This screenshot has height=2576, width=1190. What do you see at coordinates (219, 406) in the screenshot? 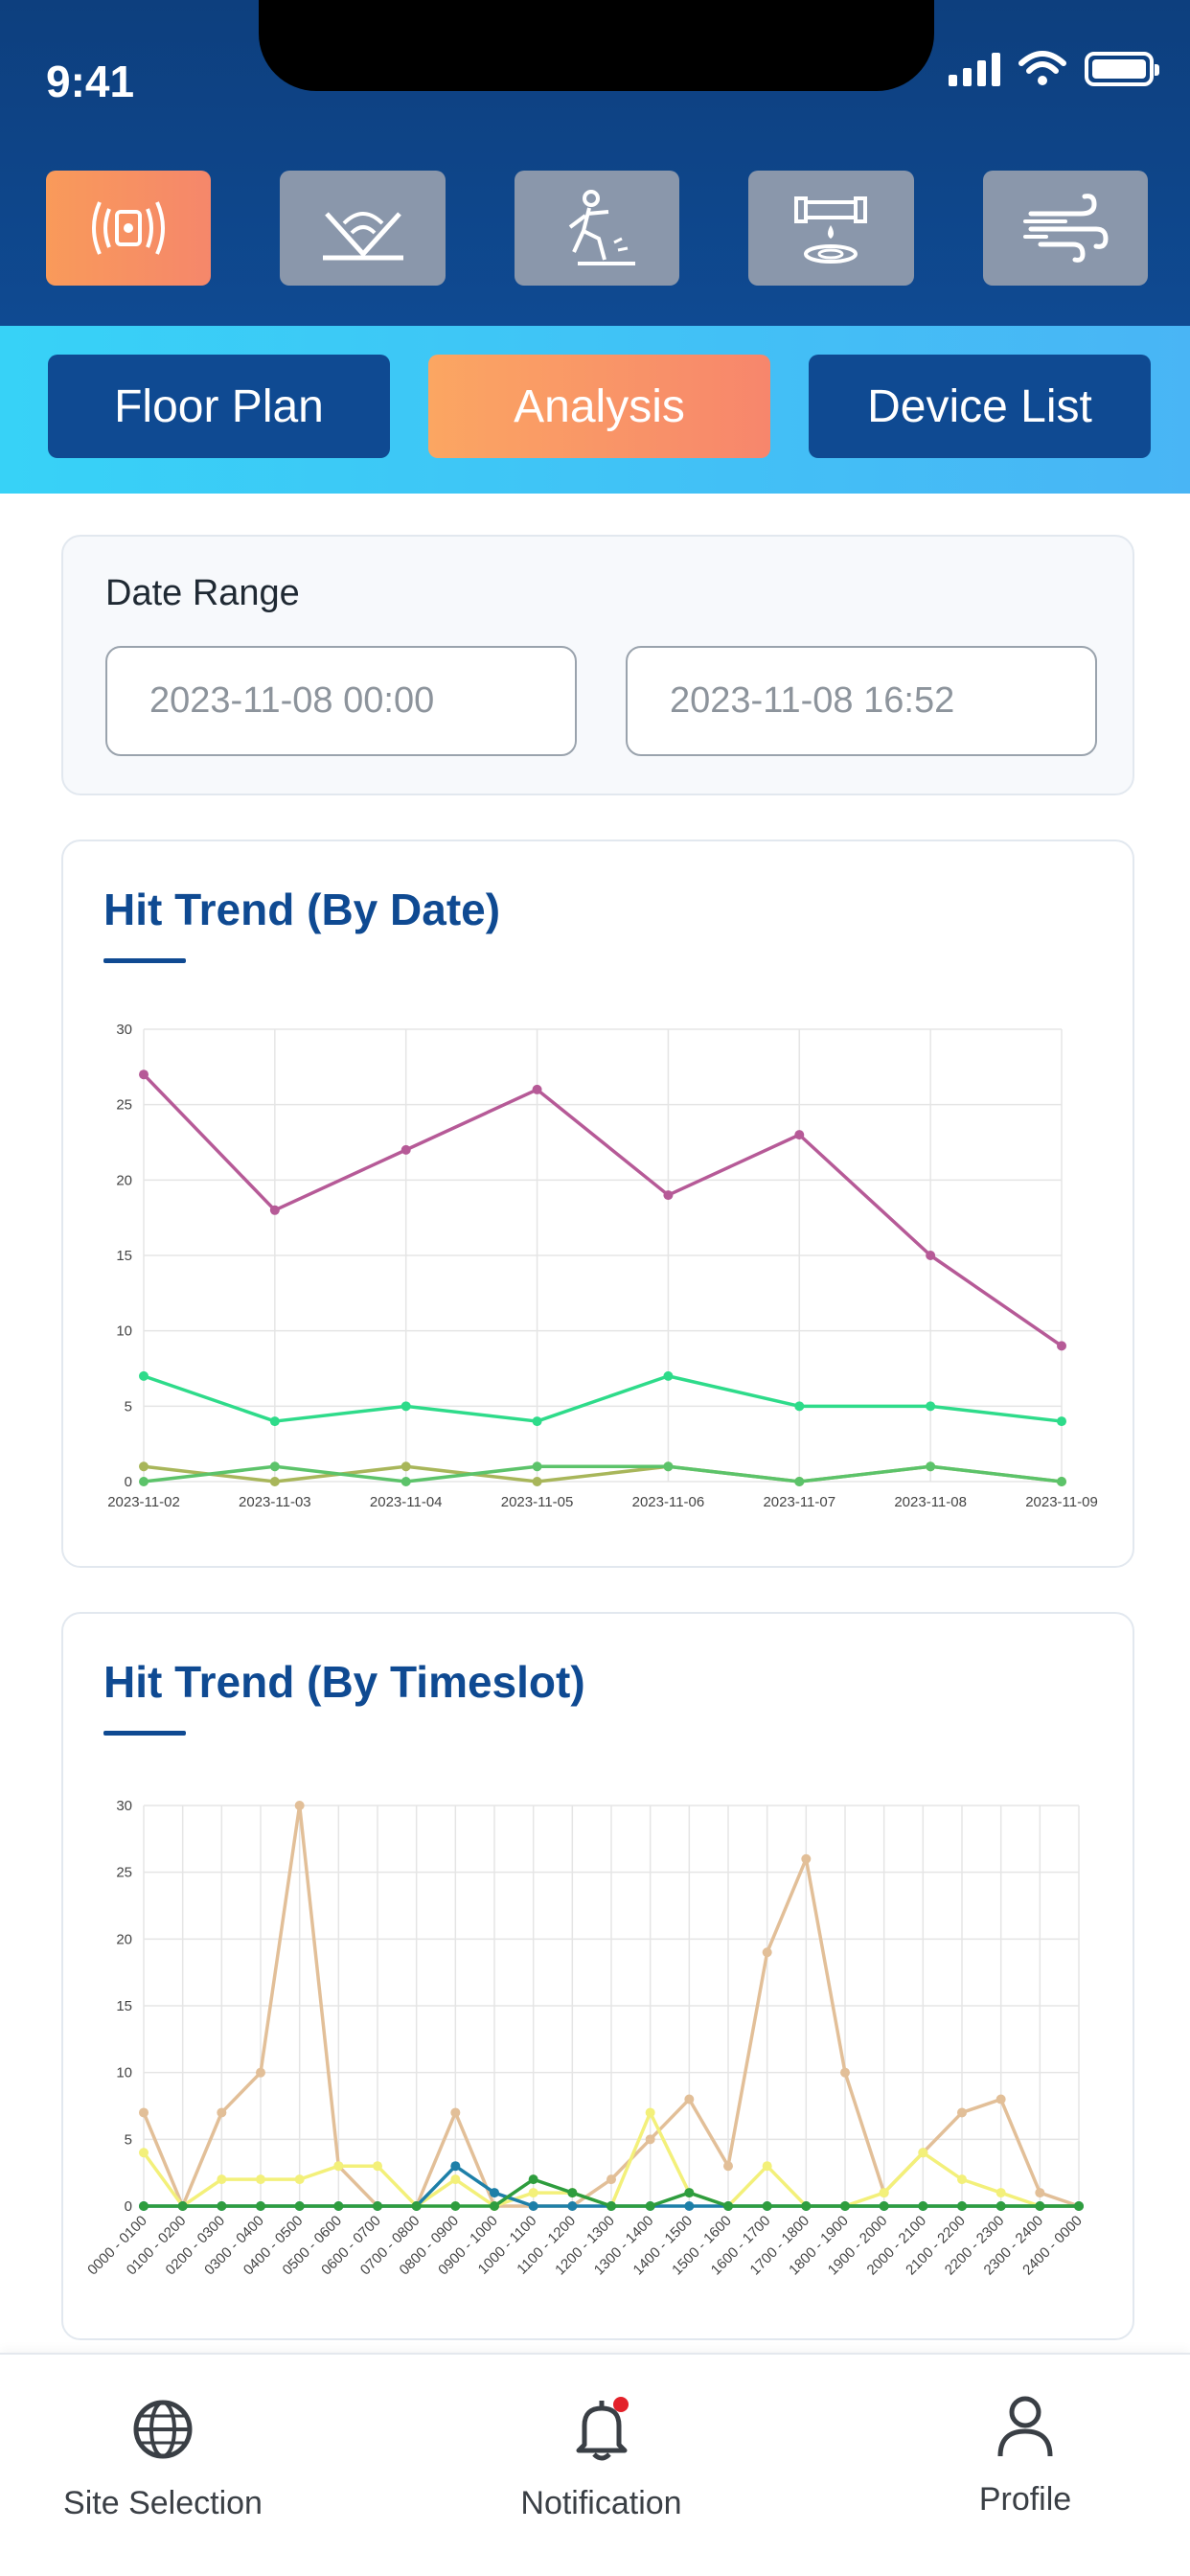
I see `tab-floor-plan: Floor Plan` at bounding box center [219, 406].